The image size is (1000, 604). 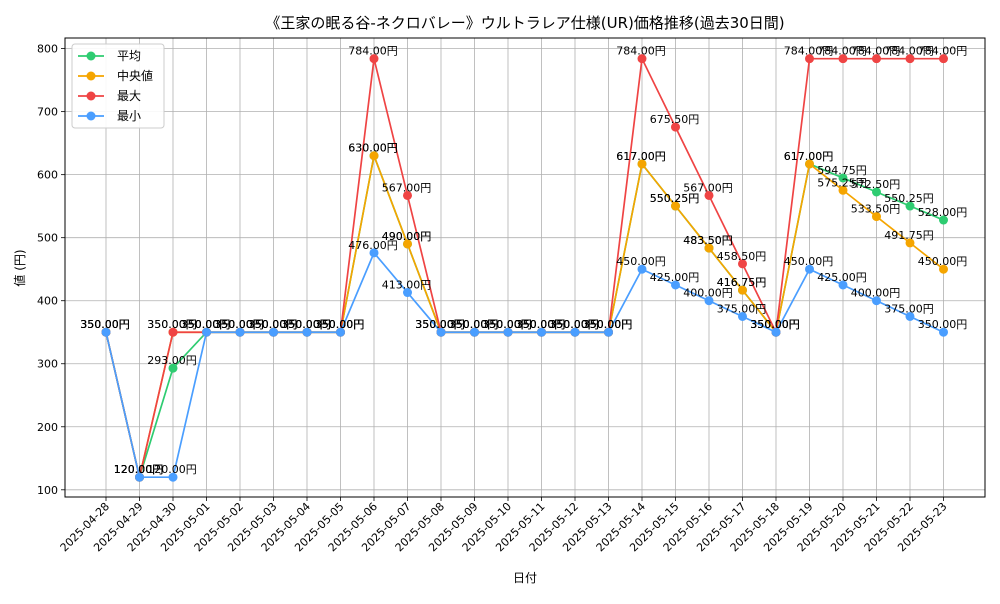 I want to click on y-tick-label: 300, so click(x=47, y=364).